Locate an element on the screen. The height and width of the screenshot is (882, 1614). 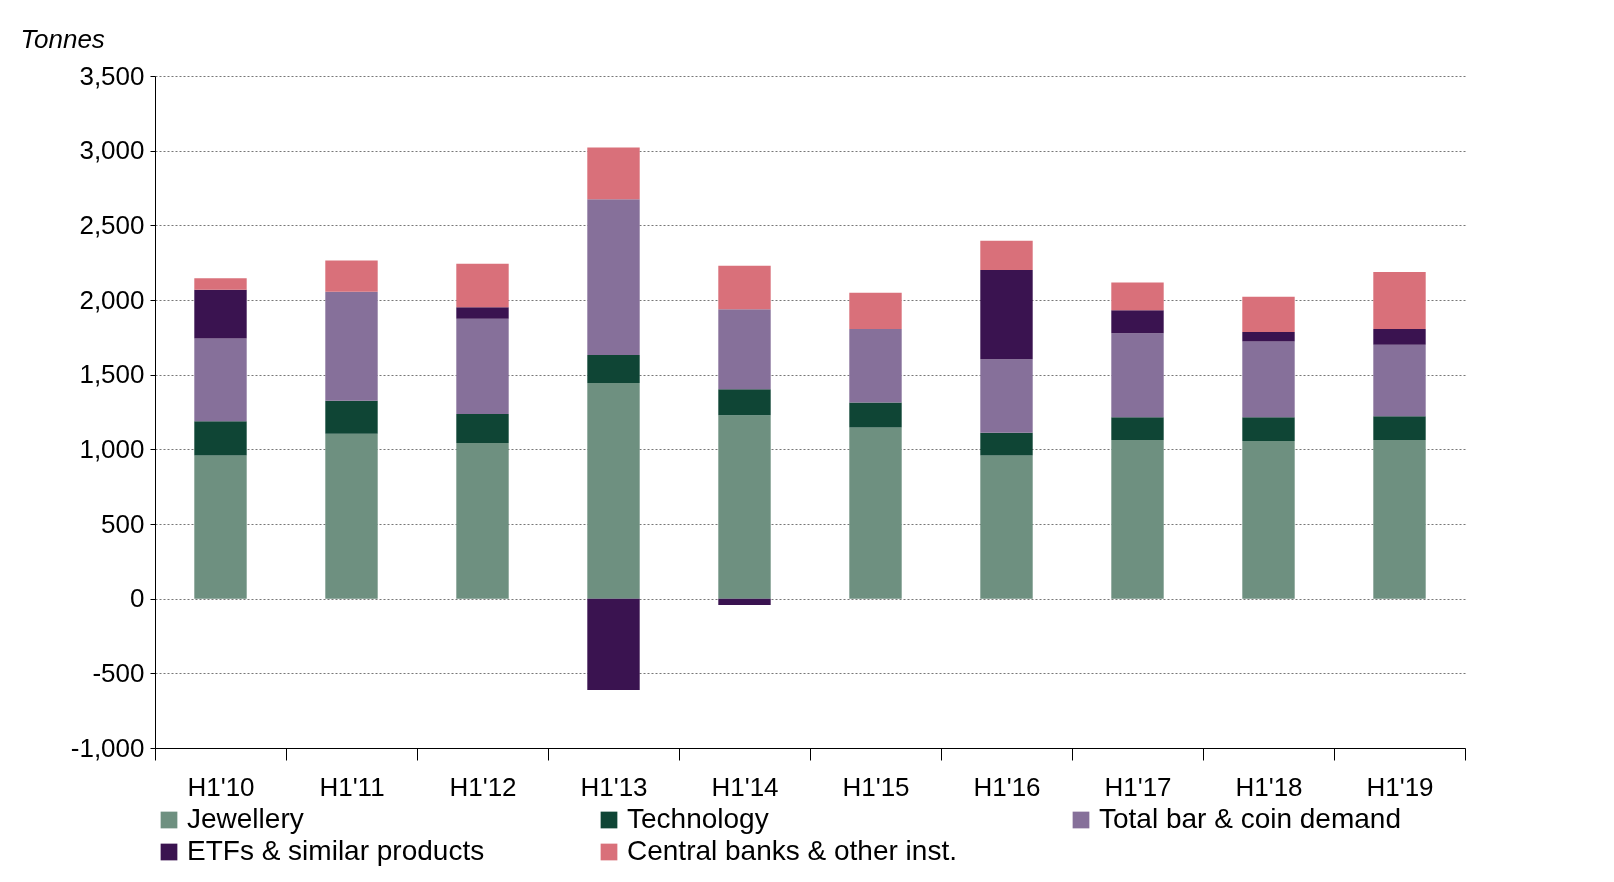
x-tick-label: H1'12 is located at coordinates (483, 786).